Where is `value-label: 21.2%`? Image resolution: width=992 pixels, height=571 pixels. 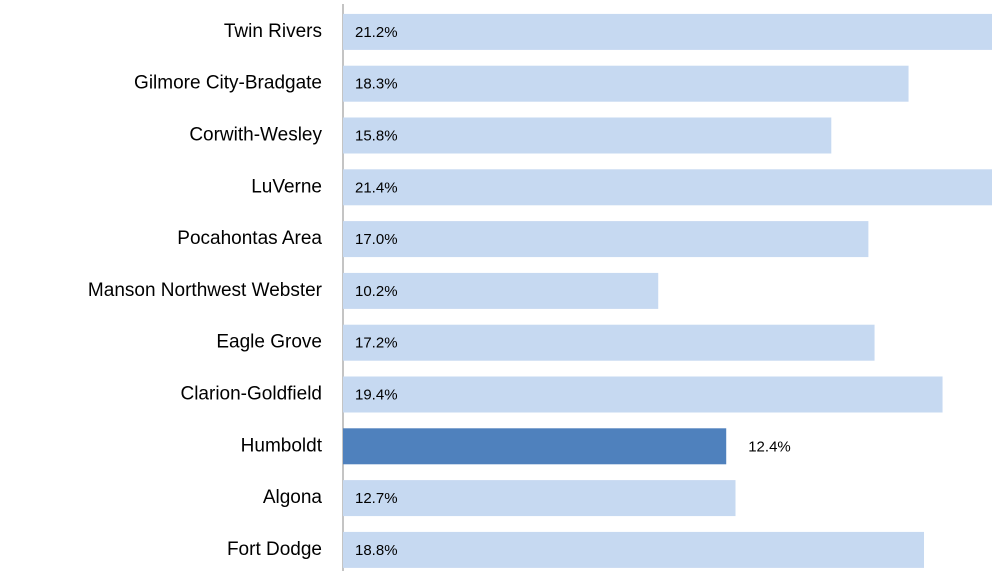
value-label: 21.2% is located at coordinates (376, 32).